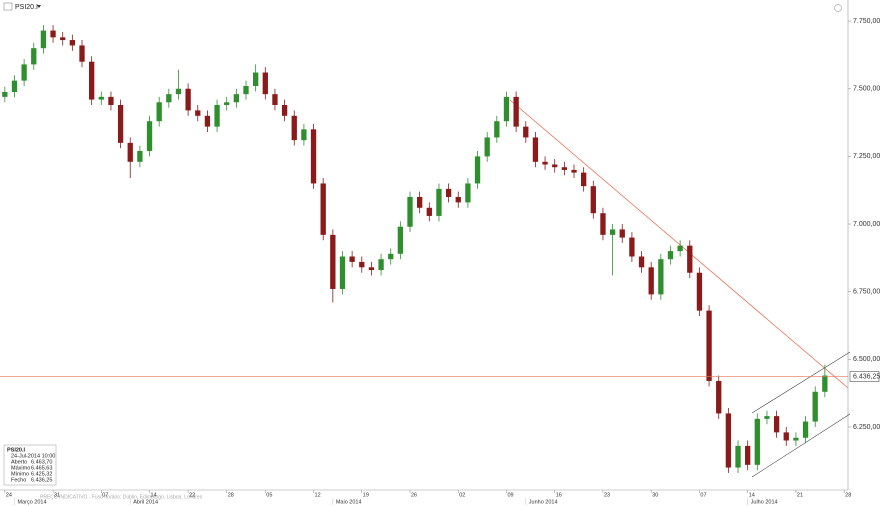 The height and width of the screenshot is (506, 880). I want to click on info-key: Fecho, so click(18, 480).